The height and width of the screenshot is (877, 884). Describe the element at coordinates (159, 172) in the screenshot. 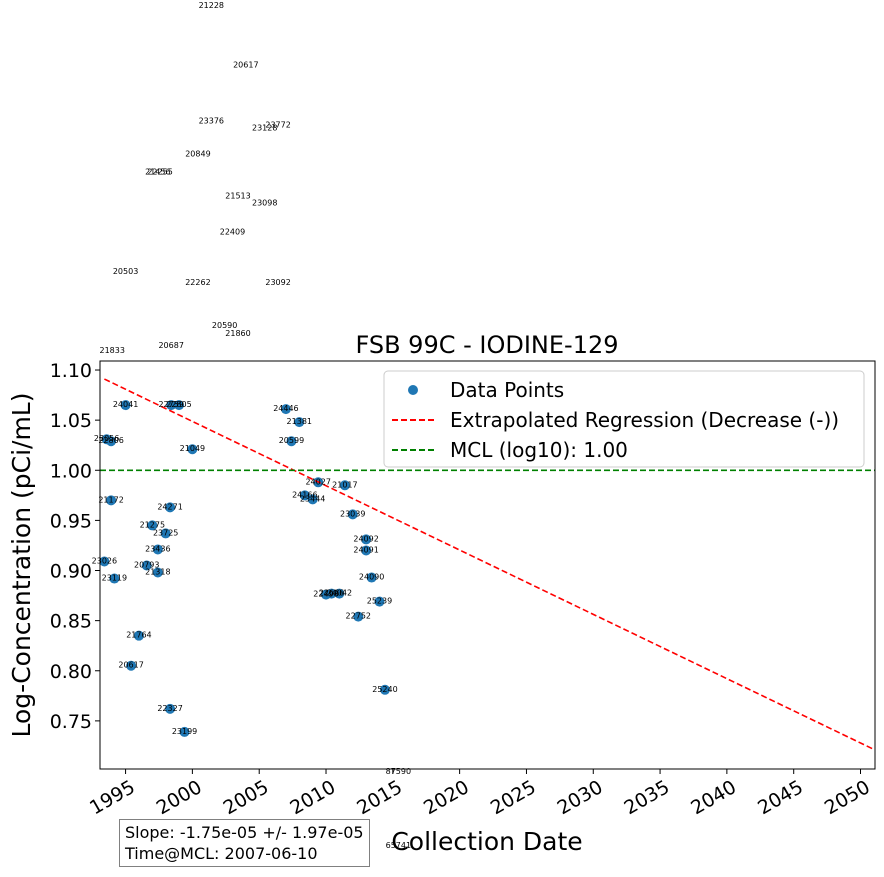

I see `outlier-label: 22255` at that location.